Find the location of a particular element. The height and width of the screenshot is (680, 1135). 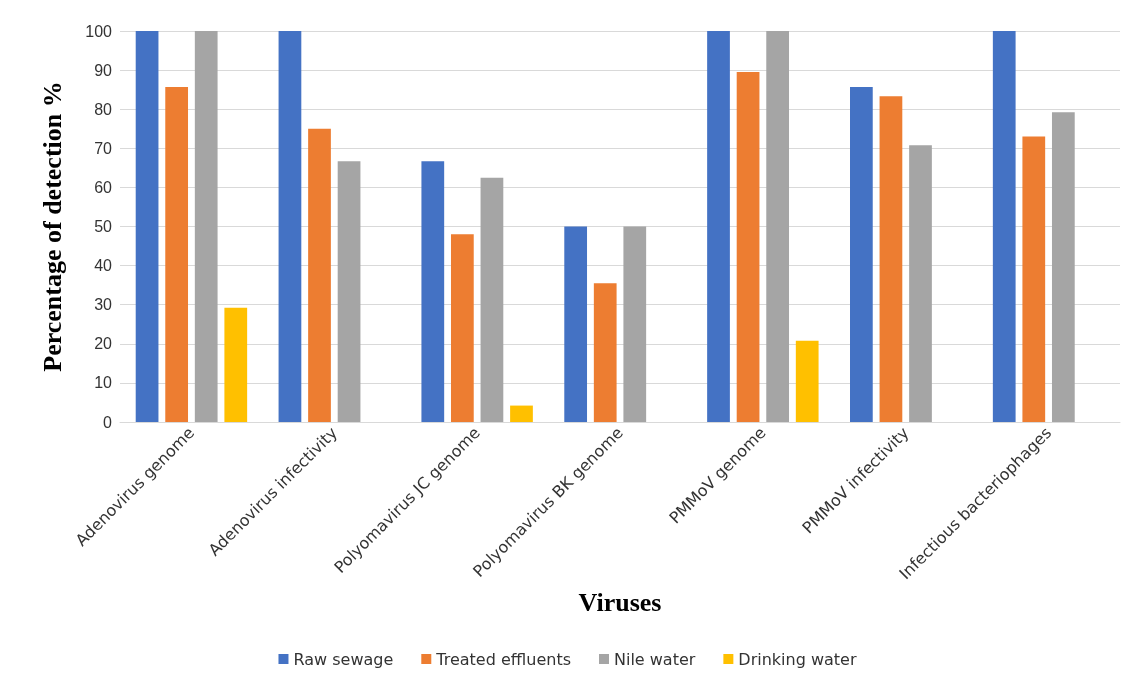

y-tick-label: 50 is located at coordinates (103, 226).